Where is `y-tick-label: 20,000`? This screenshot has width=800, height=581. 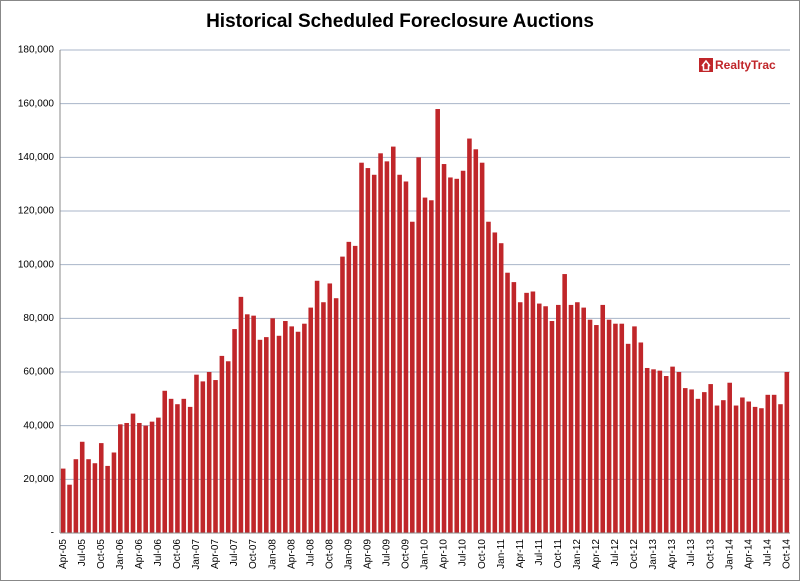 y-tick-label: 20,000 is located at coordinates (38, 479).